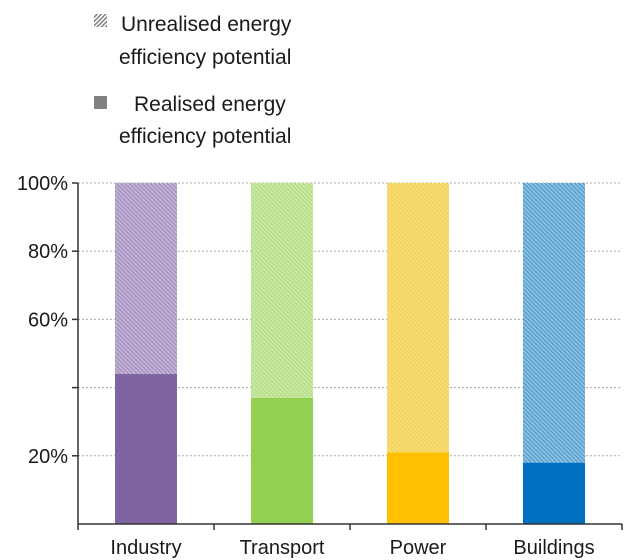  I want to click on bar-transport-unrealised, so click(282, 290).